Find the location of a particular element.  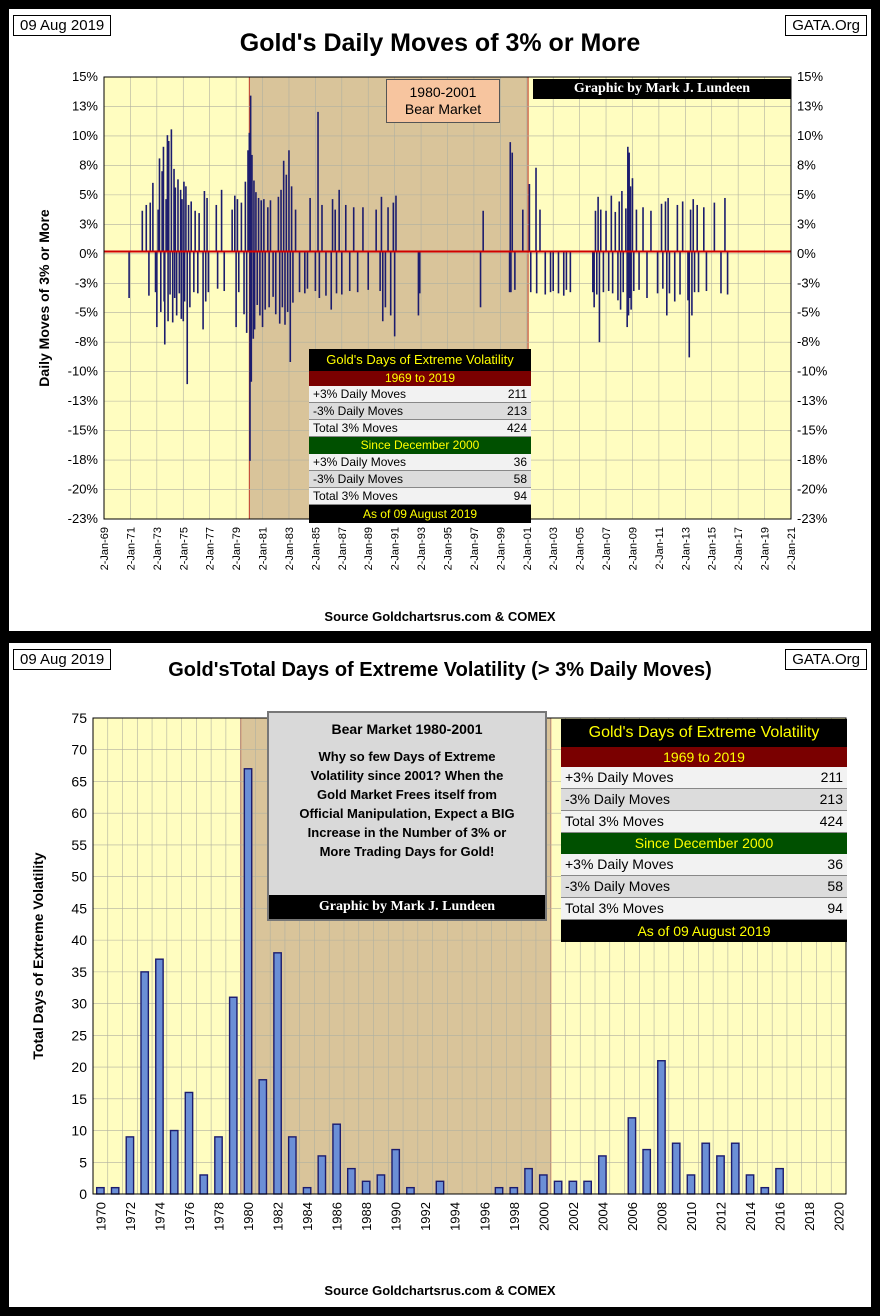

x-tick-label: 1992 is located at coordinates (425, 1216).